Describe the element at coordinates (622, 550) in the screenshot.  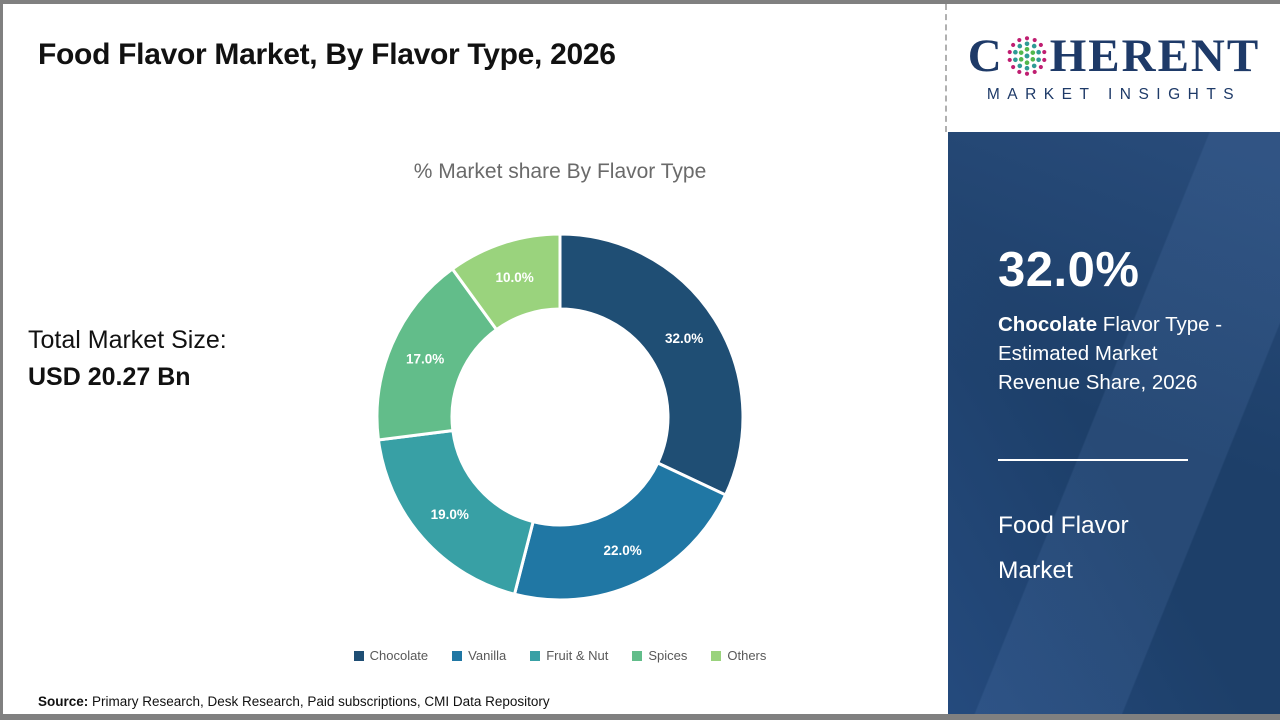
I see `slice-label: 22.0%` at that location.